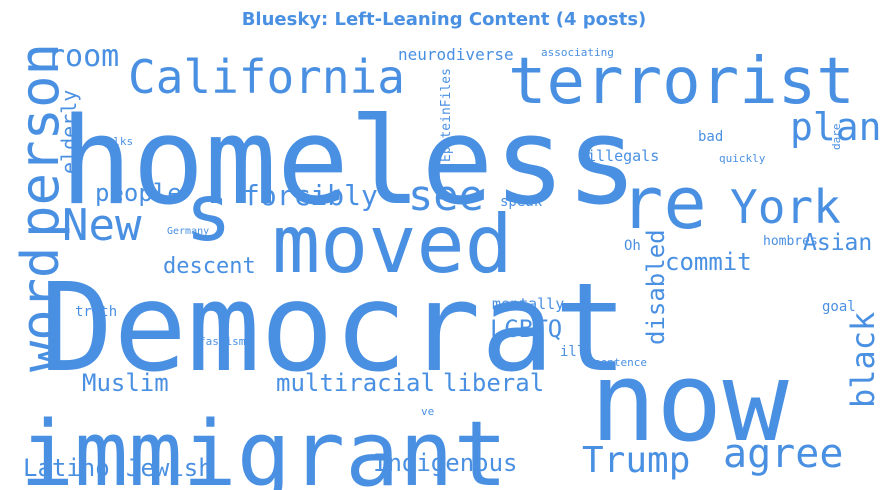 This screenshot has width=888, height=490. I want to click on word-fascism: fascism, so click(222, 341).